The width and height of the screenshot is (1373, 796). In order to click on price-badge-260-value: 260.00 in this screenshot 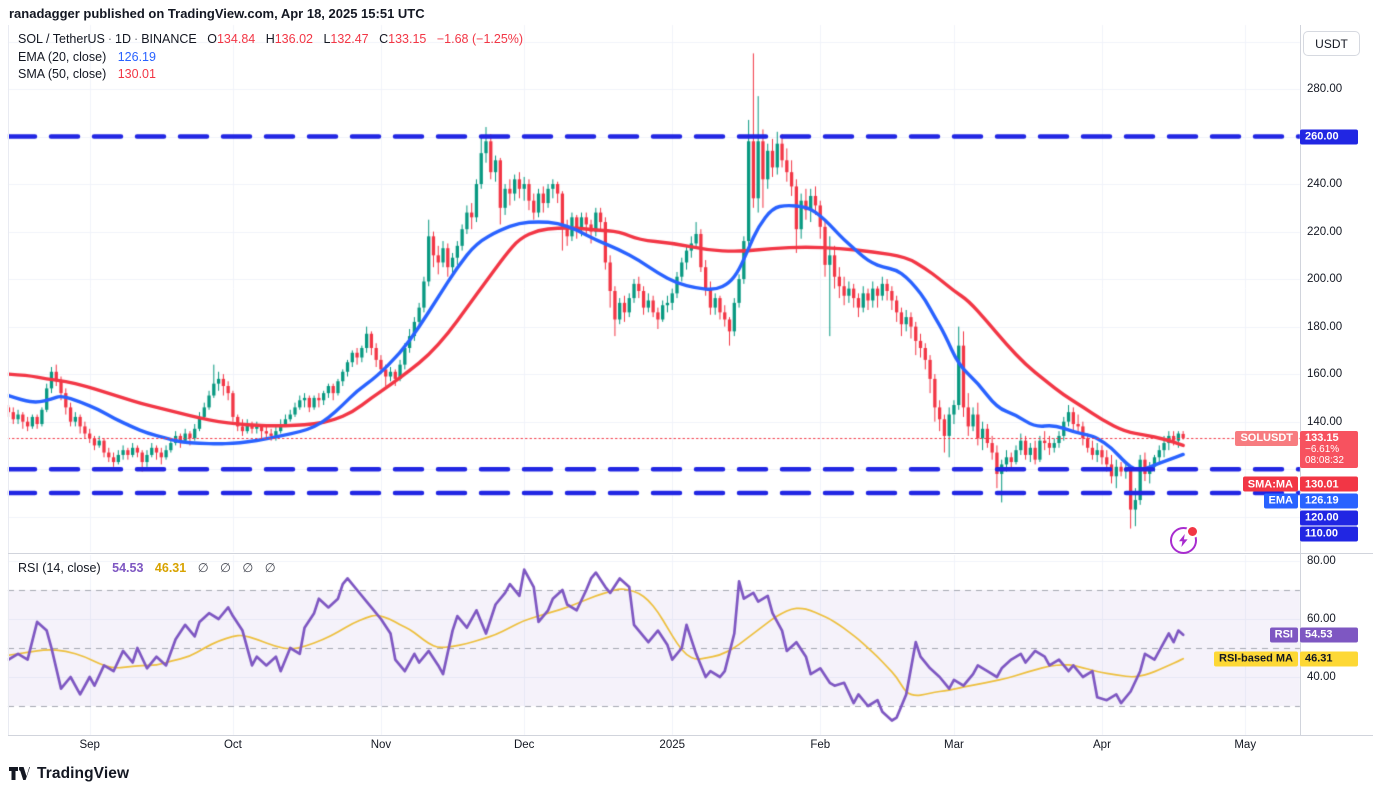, I will do `click(1329, 137)`.